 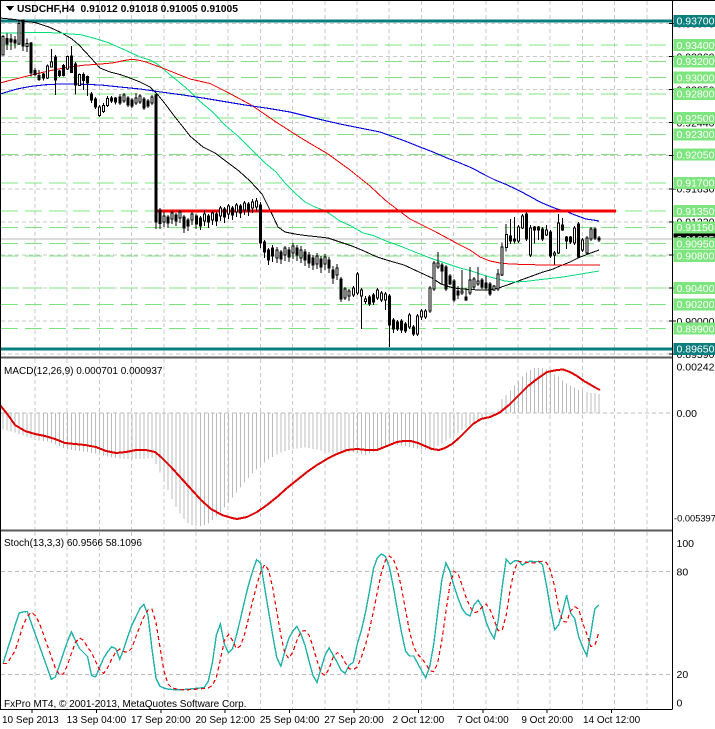 What do you see at coordinates (225, 720) in the screenshot?
I see `svg-text: 20 Sep 12:00` at bounding box center [225, 720].